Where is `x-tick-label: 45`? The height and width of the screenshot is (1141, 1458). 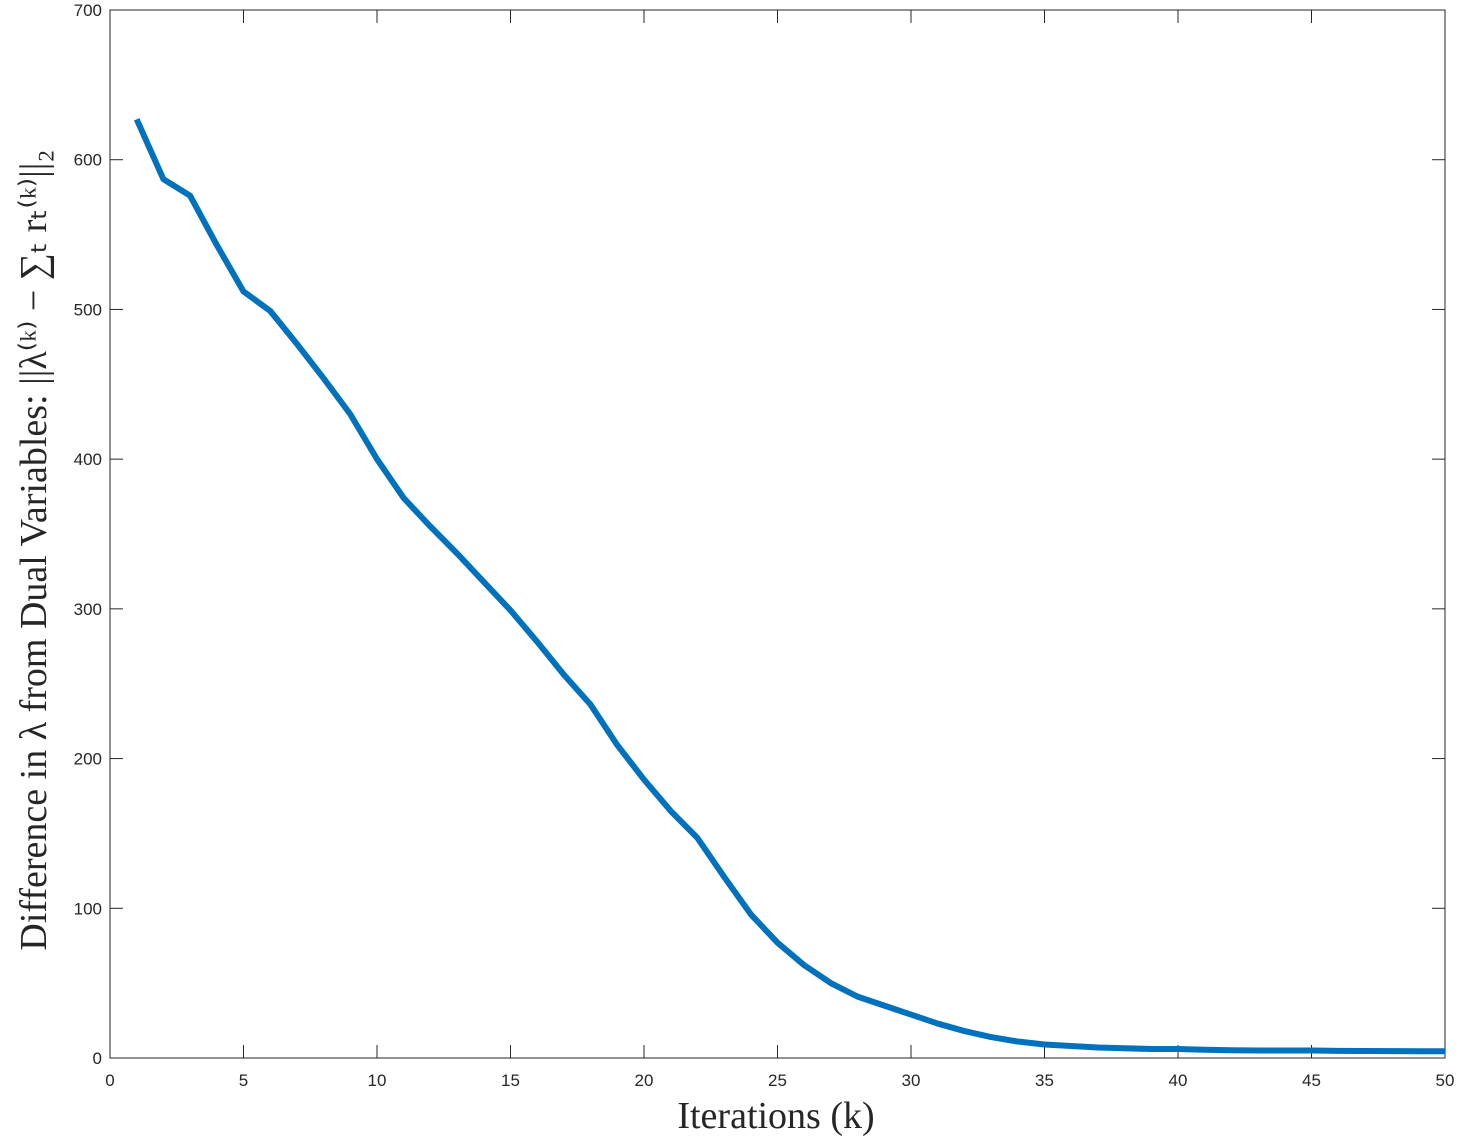
x-tick-label: 45 is located at coordinates (1311, 1080).